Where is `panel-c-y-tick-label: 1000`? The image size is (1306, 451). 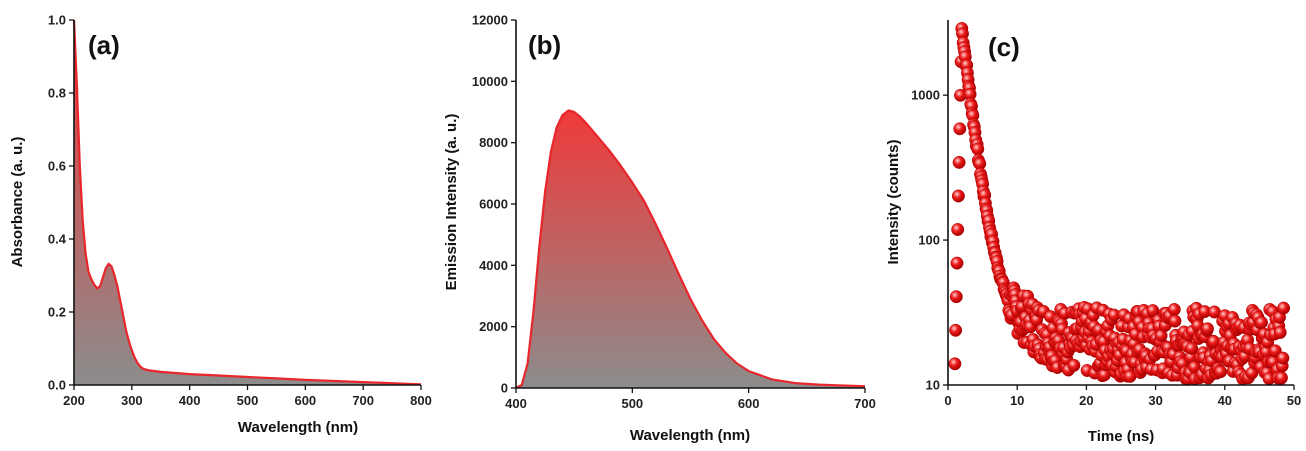 panel-c-y-tick-label: 1000 is located at coordinates (925, 95).